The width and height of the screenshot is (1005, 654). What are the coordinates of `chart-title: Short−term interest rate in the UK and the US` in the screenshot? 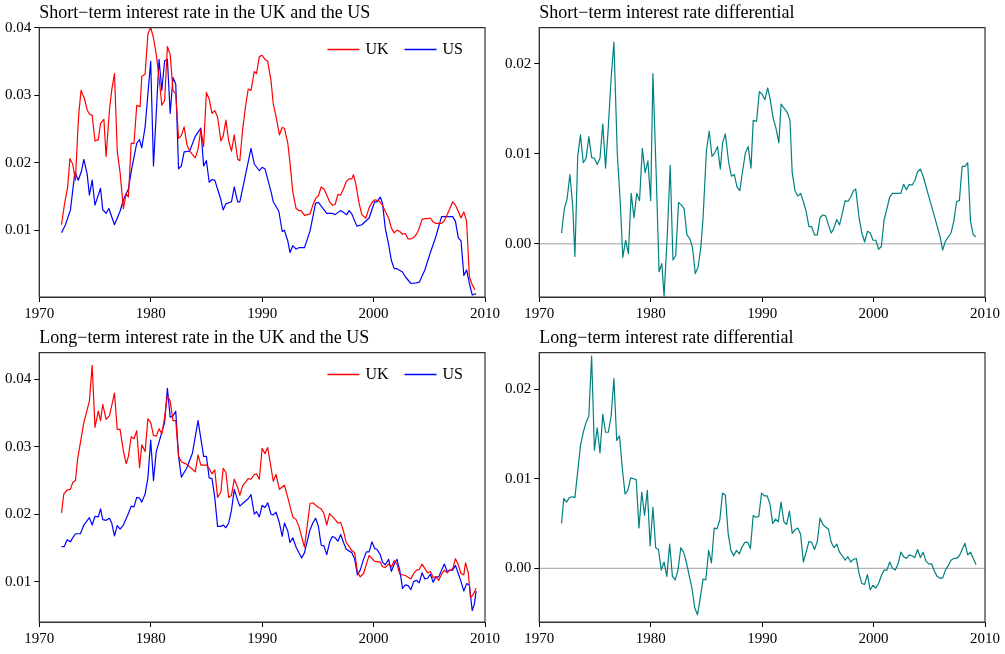 It's located at (205, 11).